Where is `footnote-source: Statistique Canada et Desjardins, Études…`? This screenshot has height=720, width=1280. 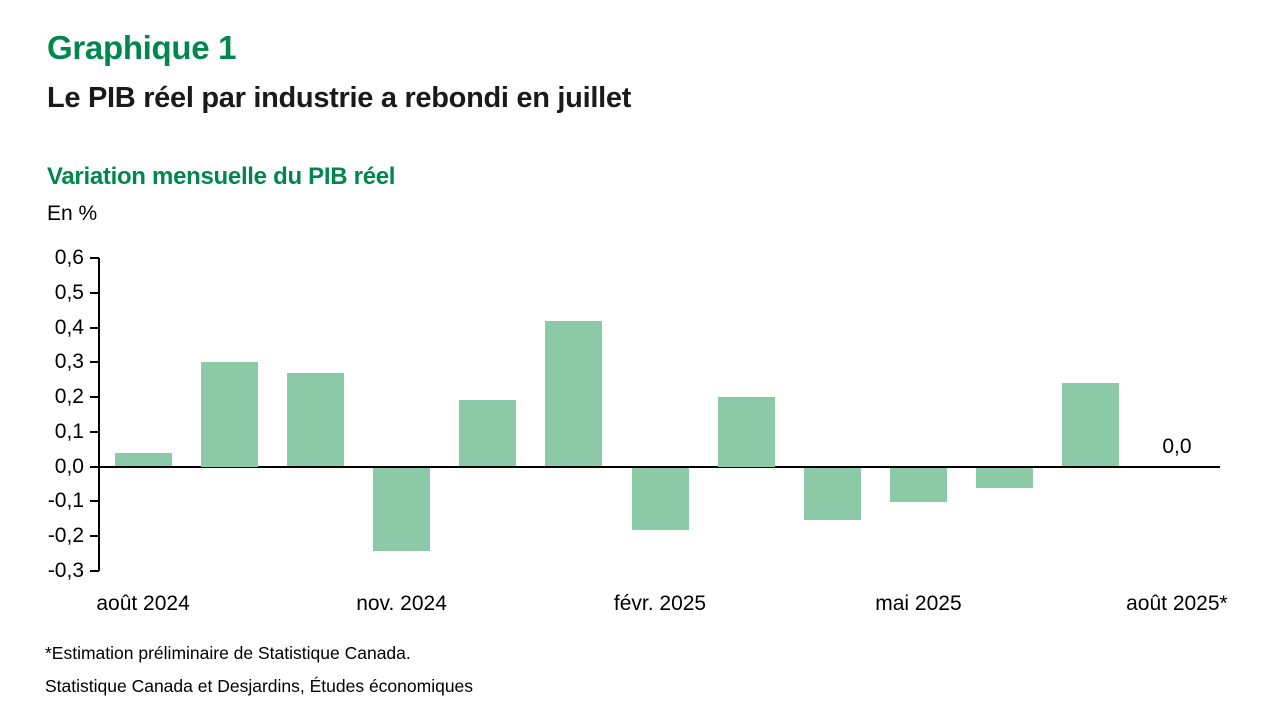
footnote-source: Statistique Canada et Desjardins, Études… is located at coordinates (259, 686).